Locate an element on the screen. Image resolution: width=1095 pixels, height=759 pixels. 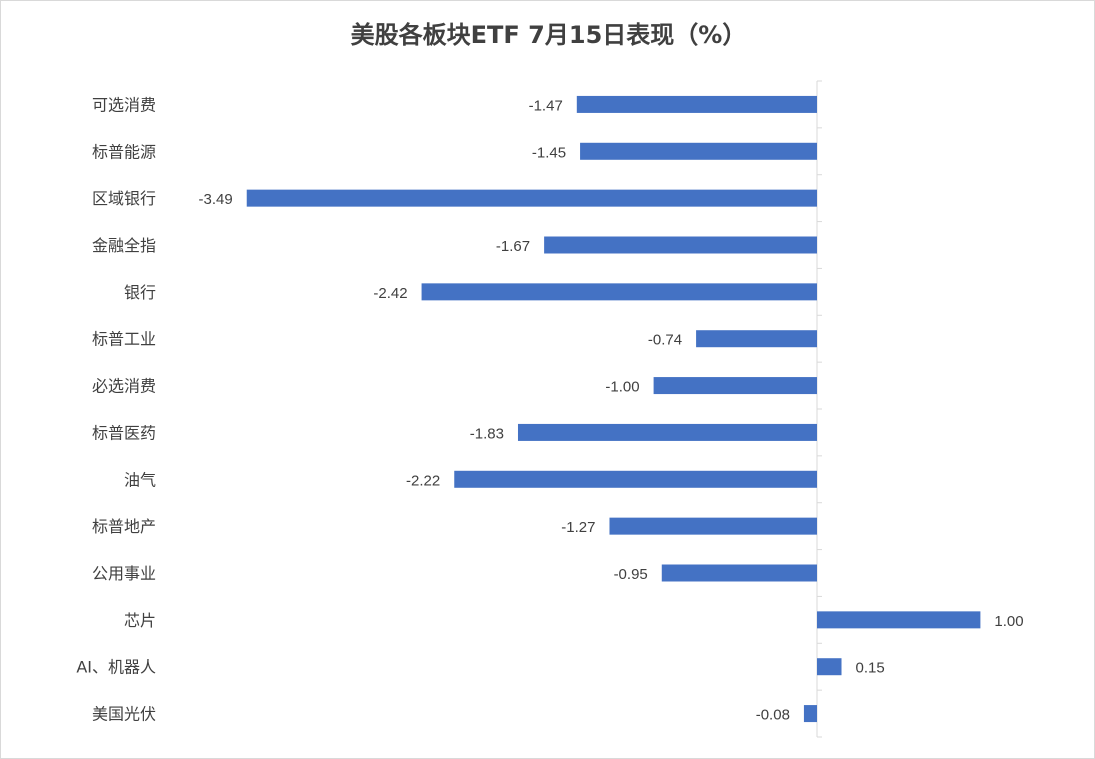
value-label: 1.00 is located at coordinates (1008, 621).